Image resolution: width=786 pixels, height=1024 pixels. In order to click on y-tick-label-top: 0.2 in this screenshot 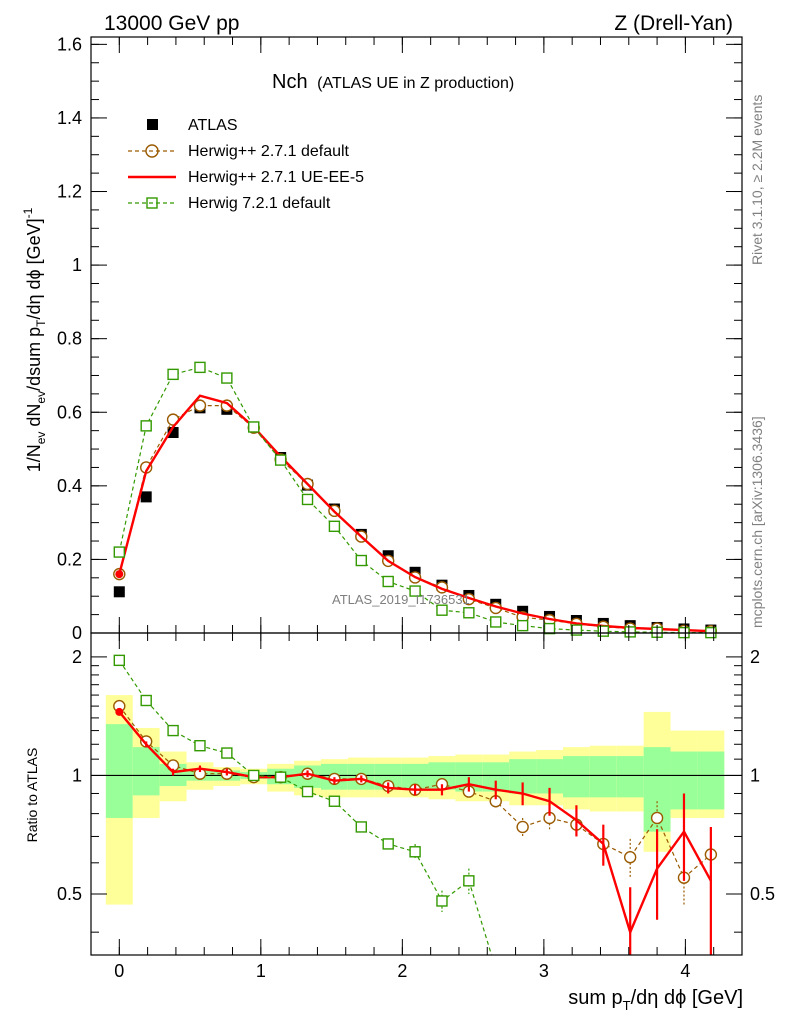, I will do `click(69, 559)`.